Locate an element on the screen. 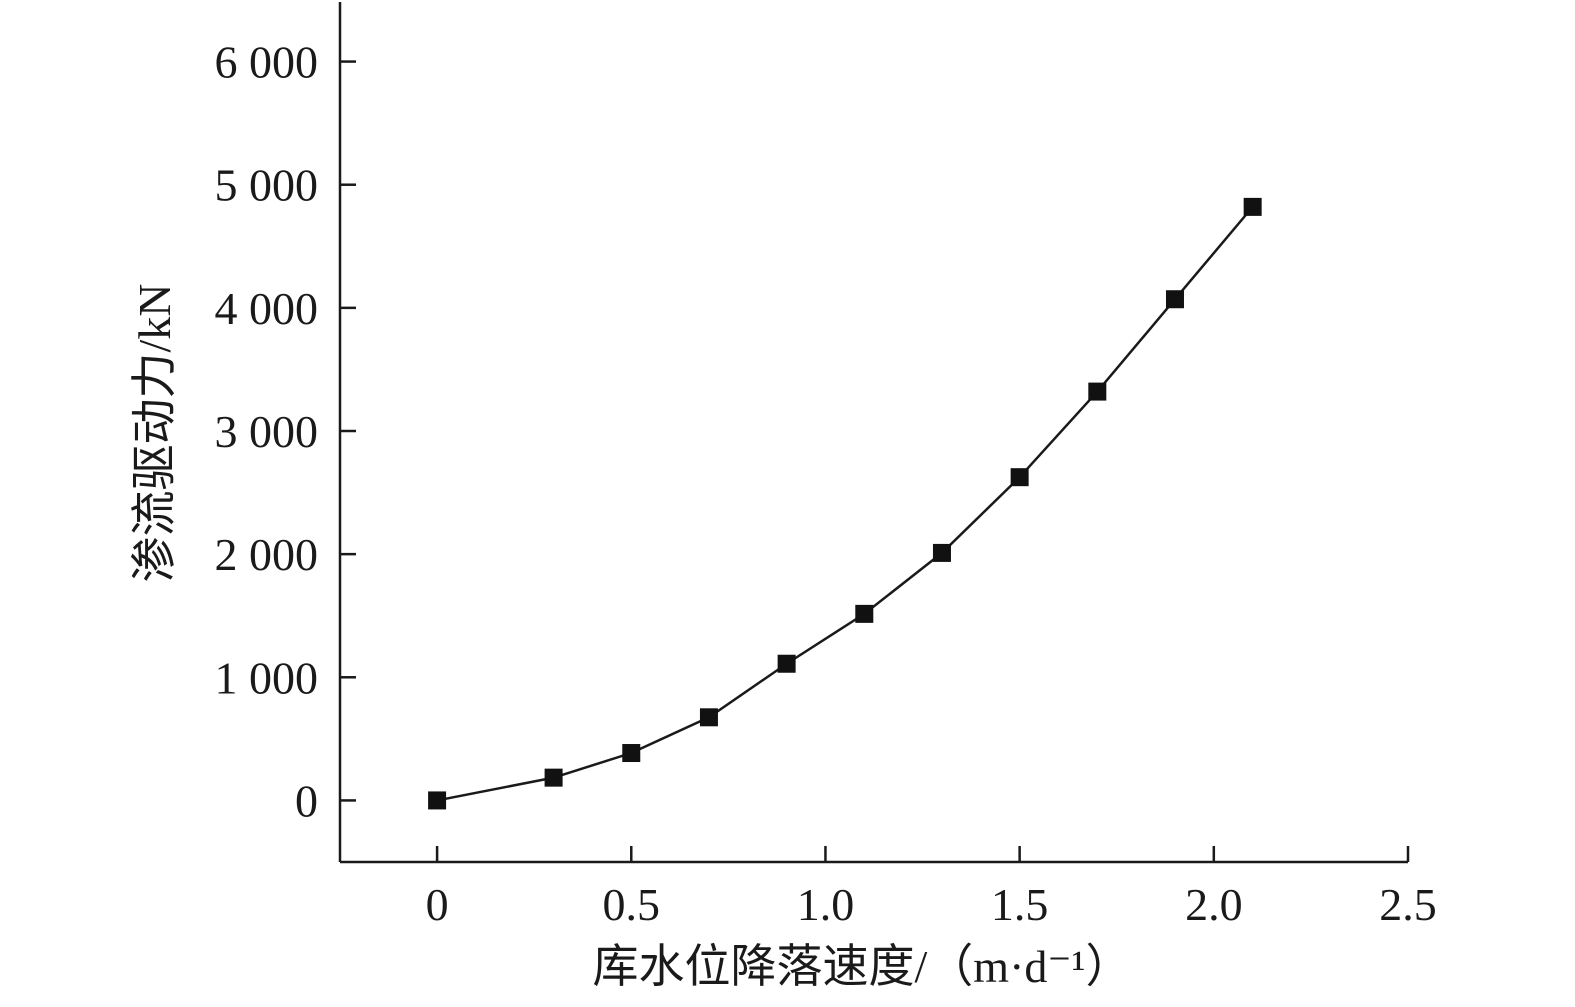  y-axis-label: 渗流驱动力/kN is located at coordinates (154, 433).